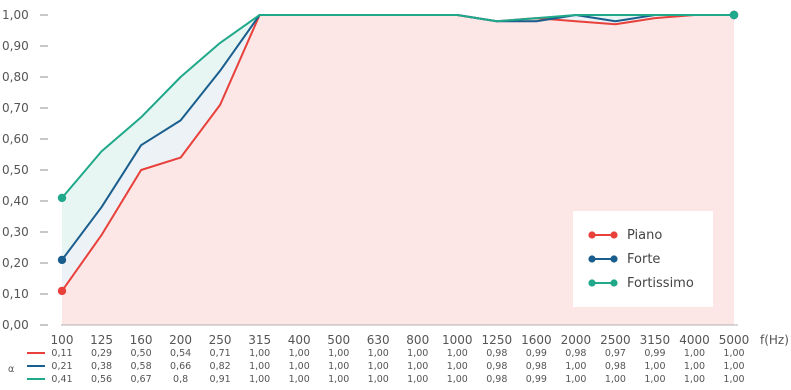 Image resolution: width=791 pixels, height=390 pixels. What do you see at coordinates (62, 198) in the screenshot?
I see `point-fortissimo` at bounding box center [62, 198].